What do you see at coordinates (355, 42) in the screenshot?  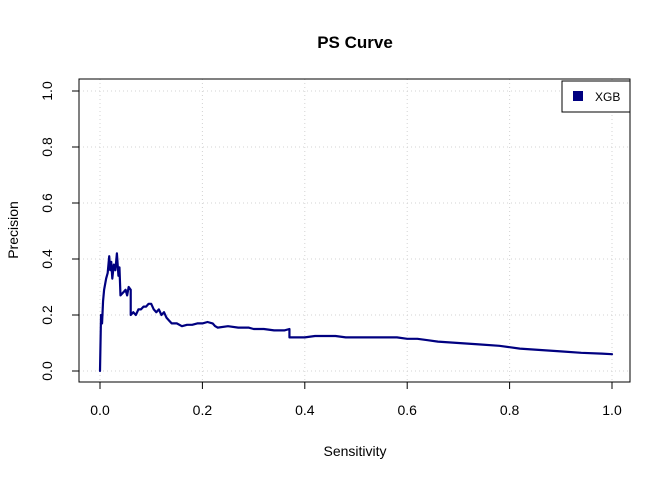 I see `chart-title: PS Curve` at bounding box center [355, 42].